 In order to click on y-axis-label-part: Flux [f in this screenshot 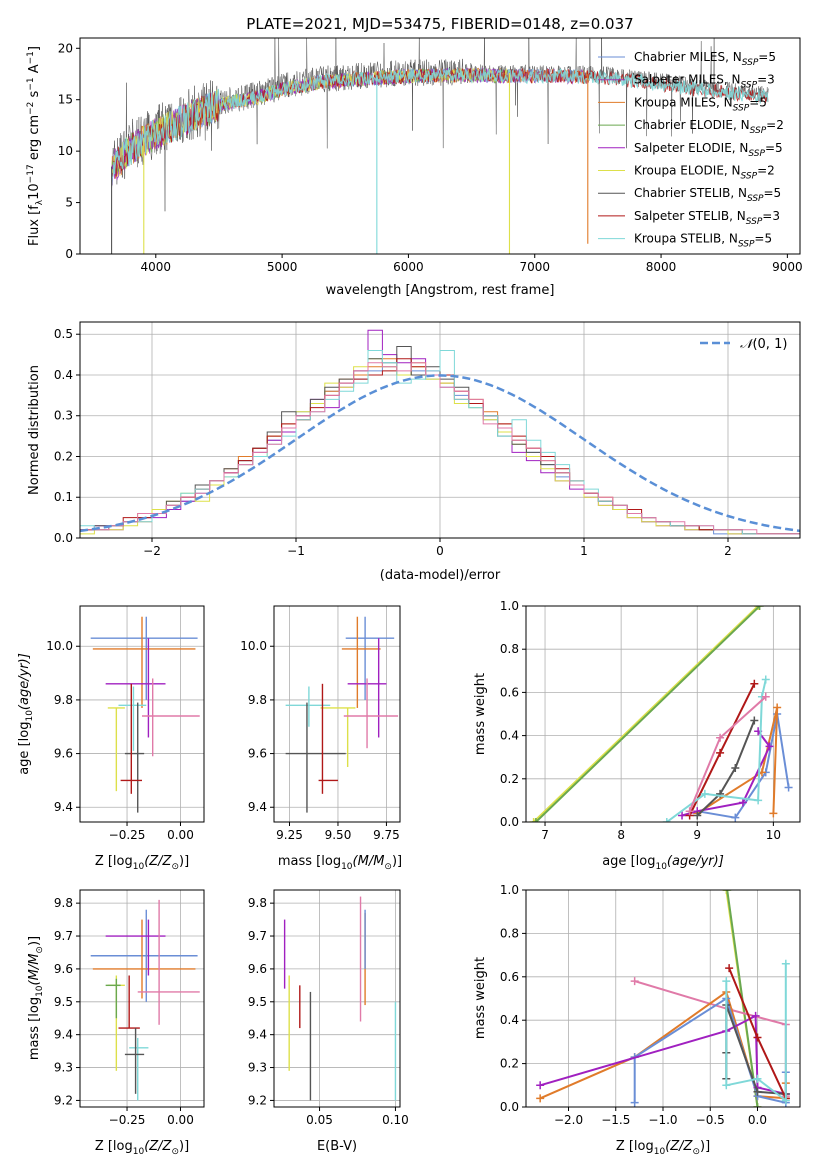, I will do `click(34, 225)`.